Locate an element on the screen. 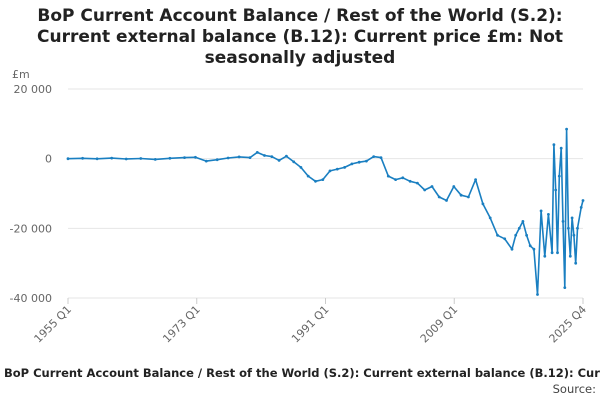 This screenshot has width=600, height=400. y-axis: 20 000 0 -20 000 -40 000 is located at coordinates (31, 194).